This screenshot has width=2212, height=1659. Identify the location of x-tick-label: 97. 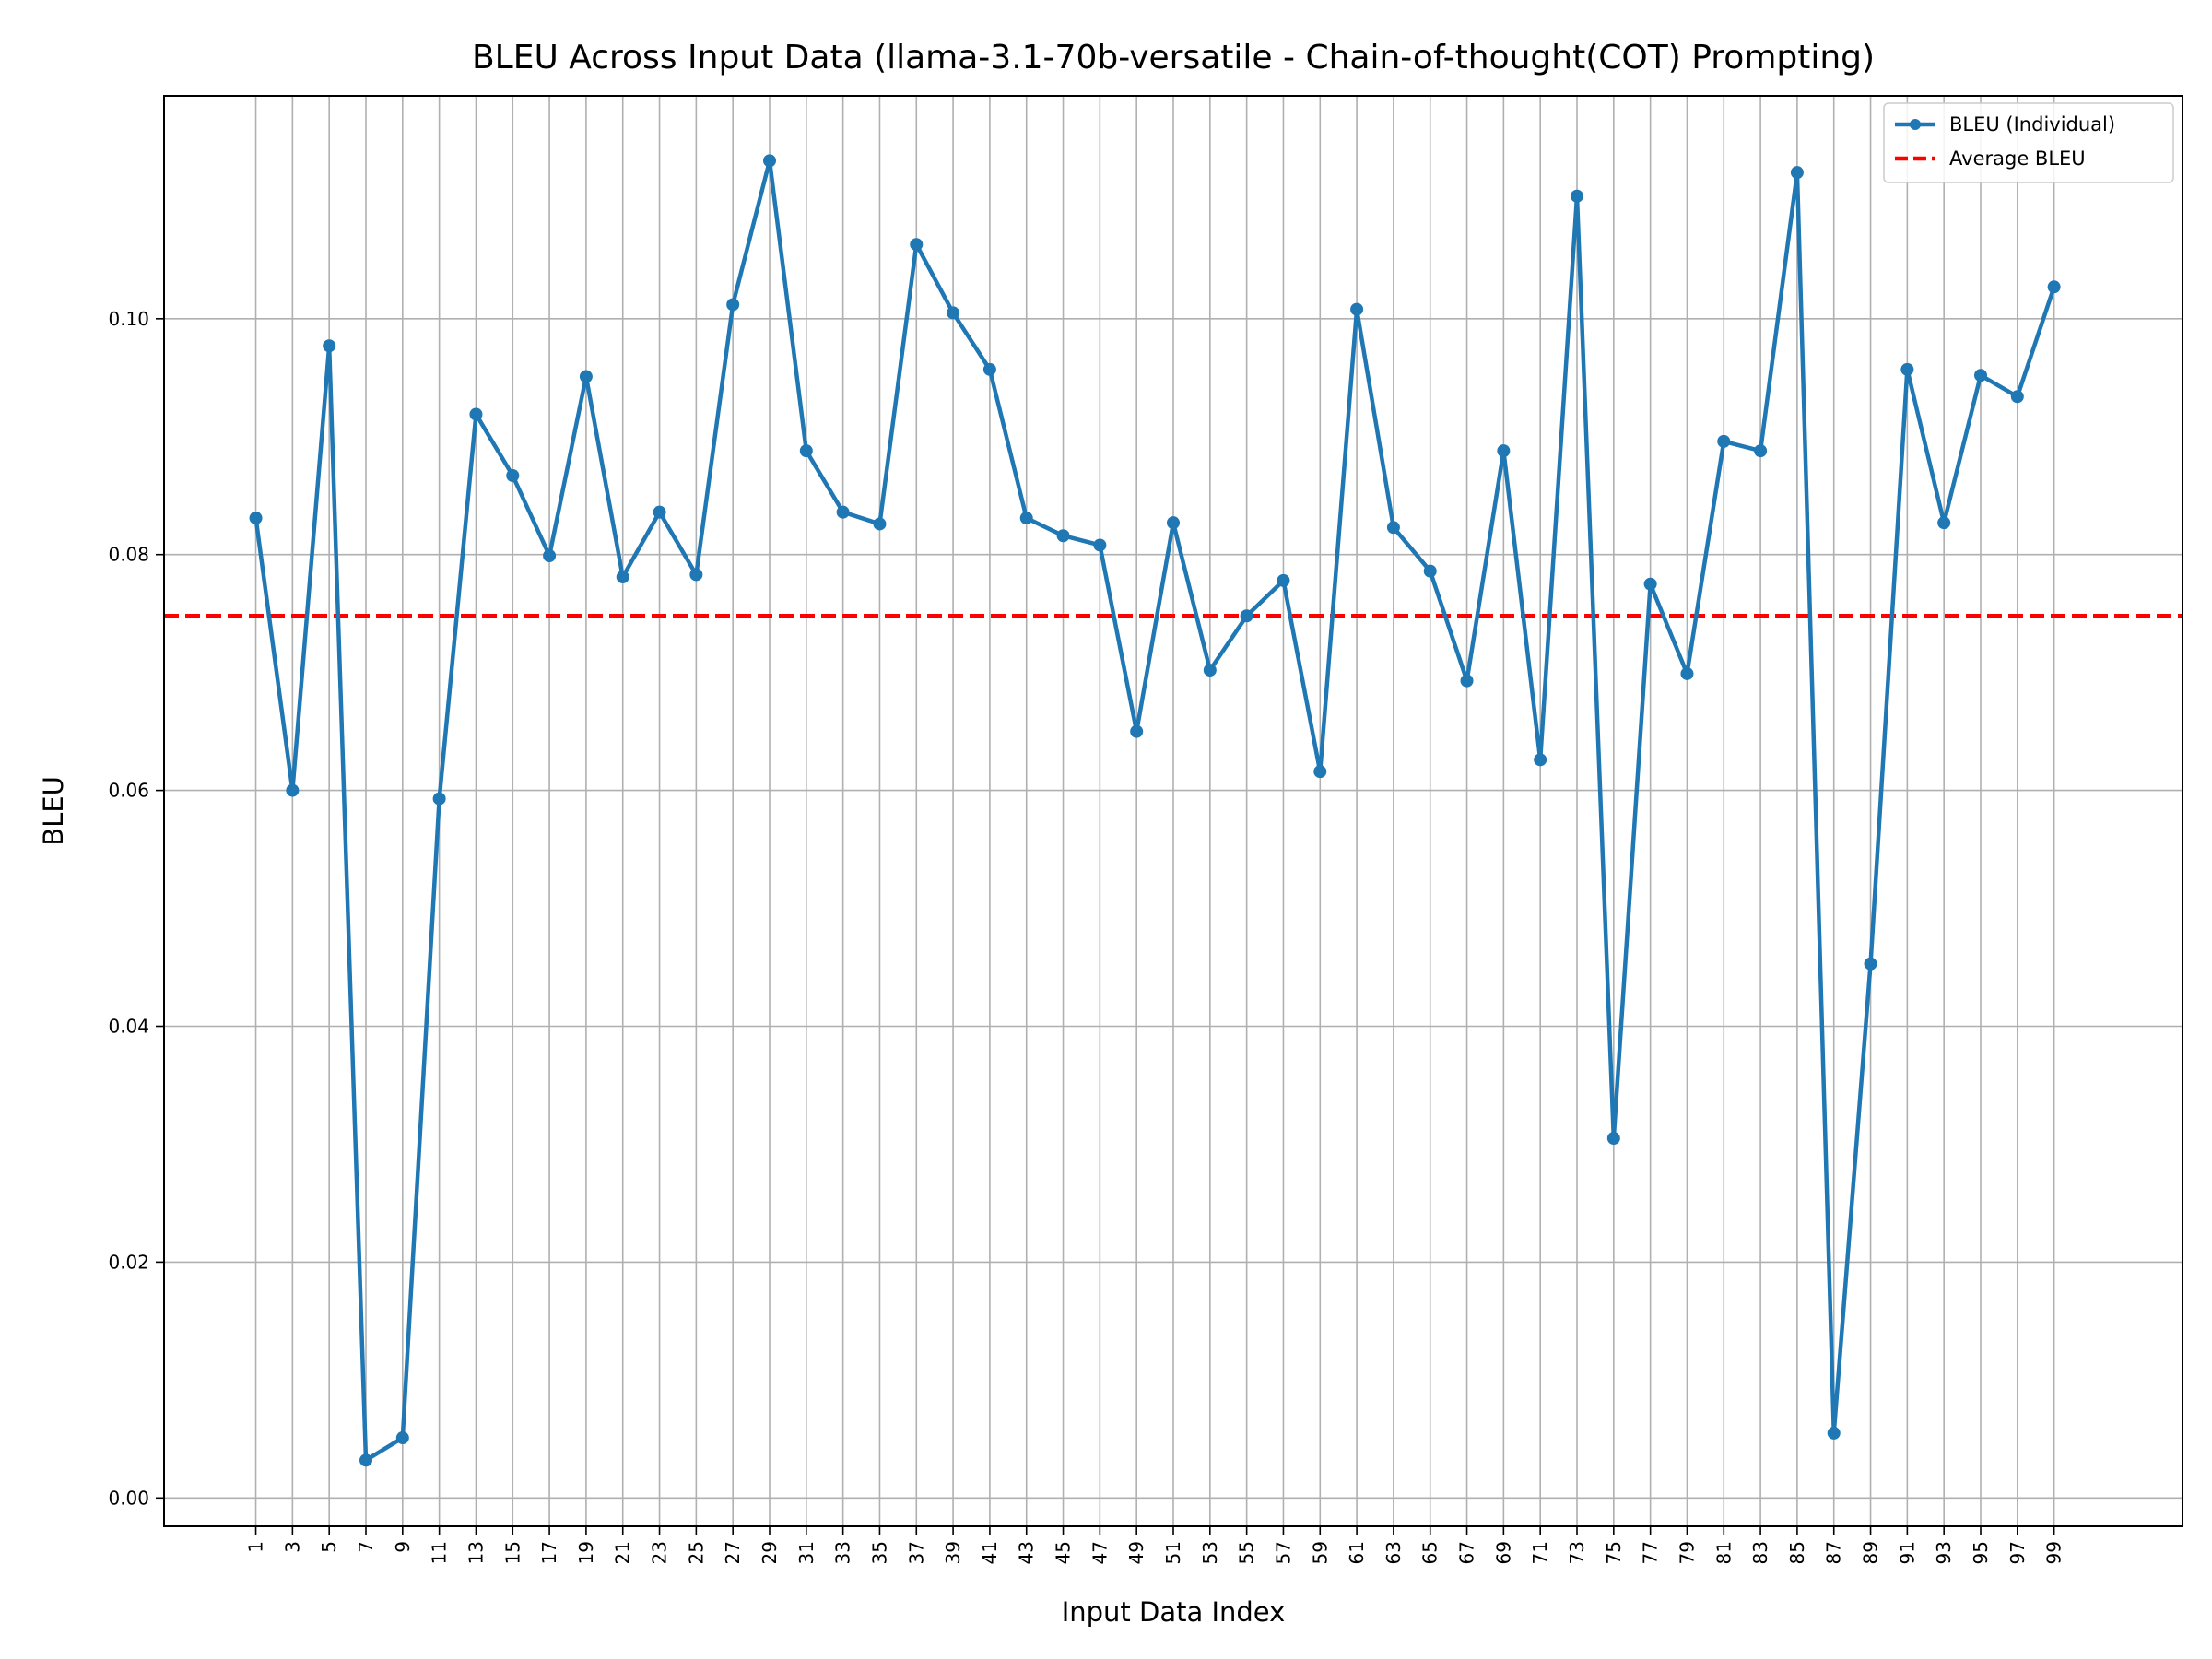
(2017, 1552).